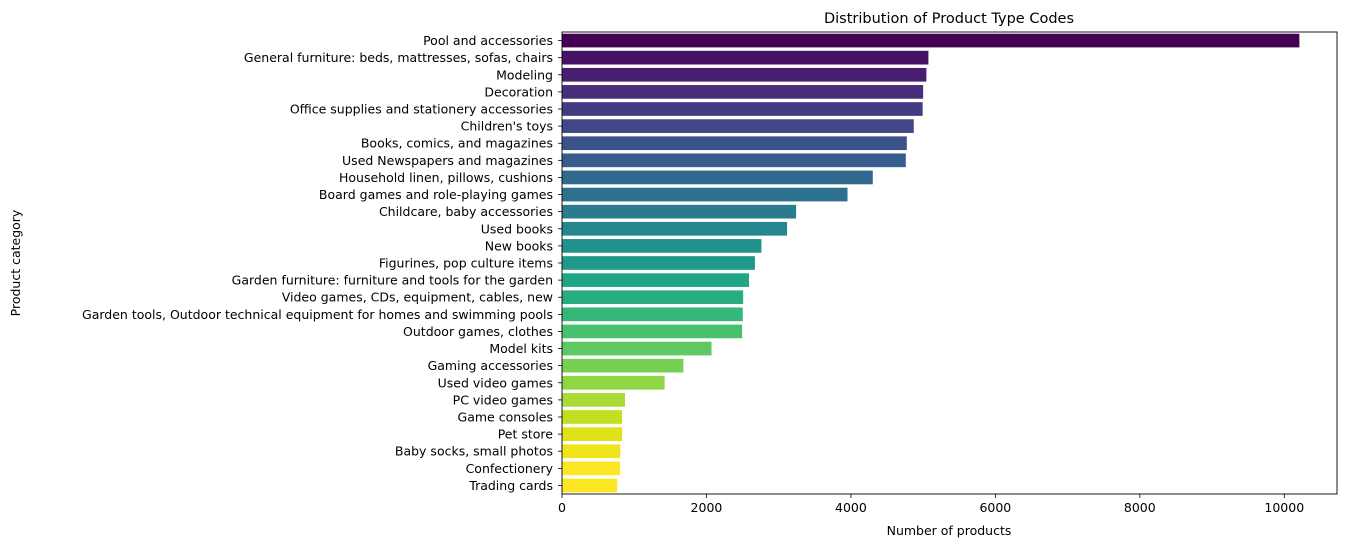 The height and width of the screenshot is (551, 1347). I want to click on y-tick-label: Used books, so click(517, 228).